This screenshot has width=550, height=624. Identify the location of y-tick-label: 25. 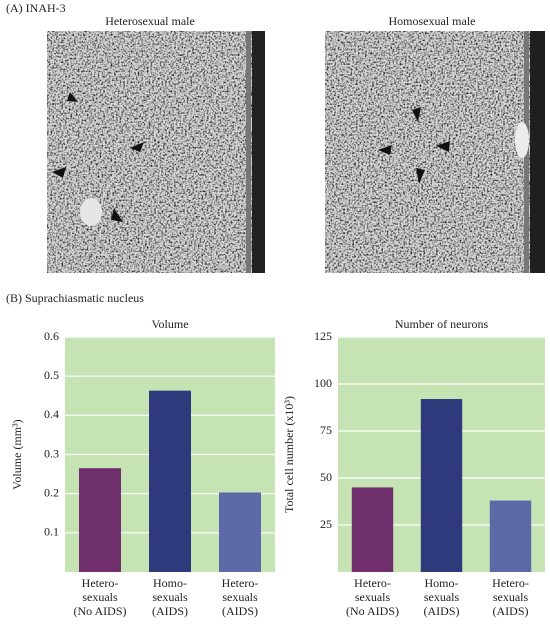
(326, 524).